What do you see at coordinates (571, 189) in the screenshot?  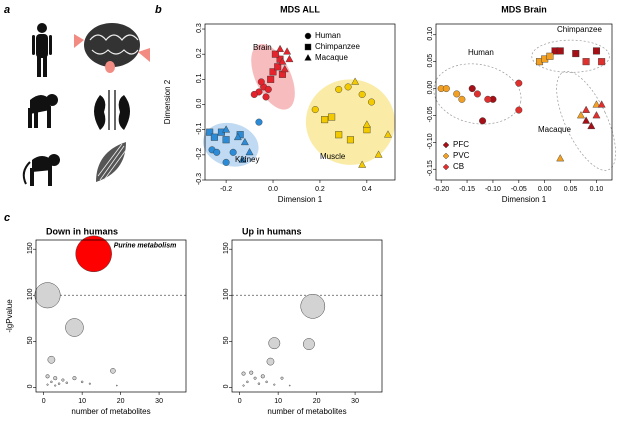 I see `x-tick-label: 0.05` at bounding box center [571, 189].